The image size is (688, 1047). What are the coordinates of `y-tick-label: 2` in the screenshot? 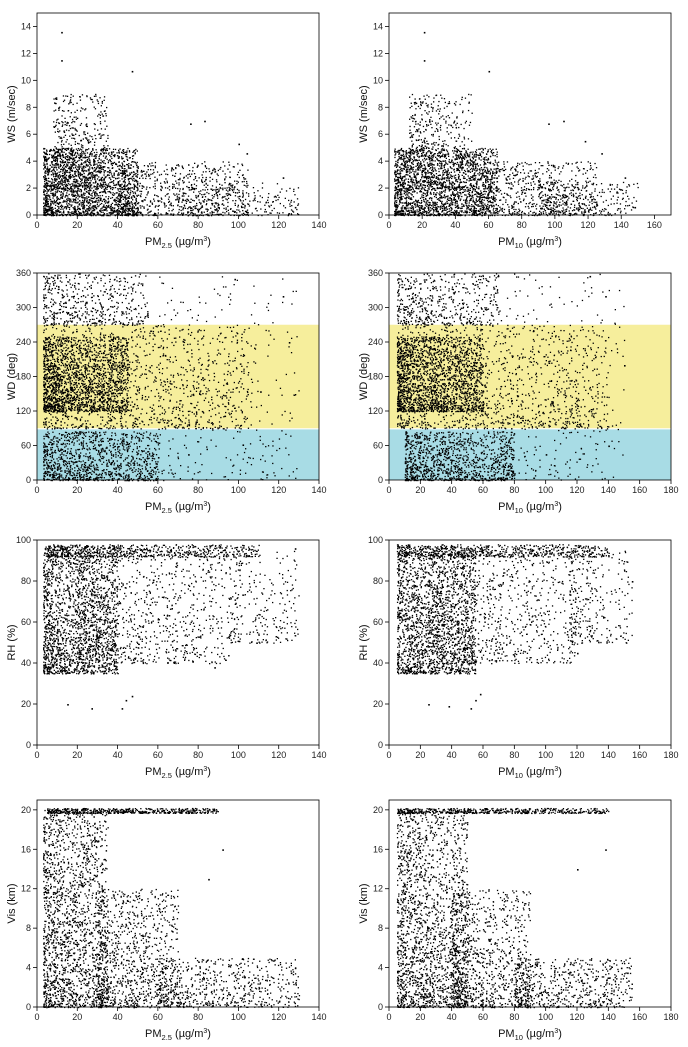 It's located at (28, 188).